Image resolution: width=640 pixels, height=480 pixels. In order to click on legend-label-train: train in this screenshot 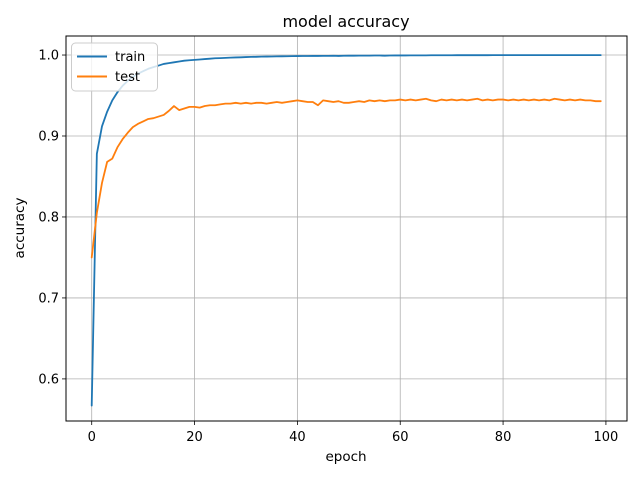, I will do `click(130, 57)`.